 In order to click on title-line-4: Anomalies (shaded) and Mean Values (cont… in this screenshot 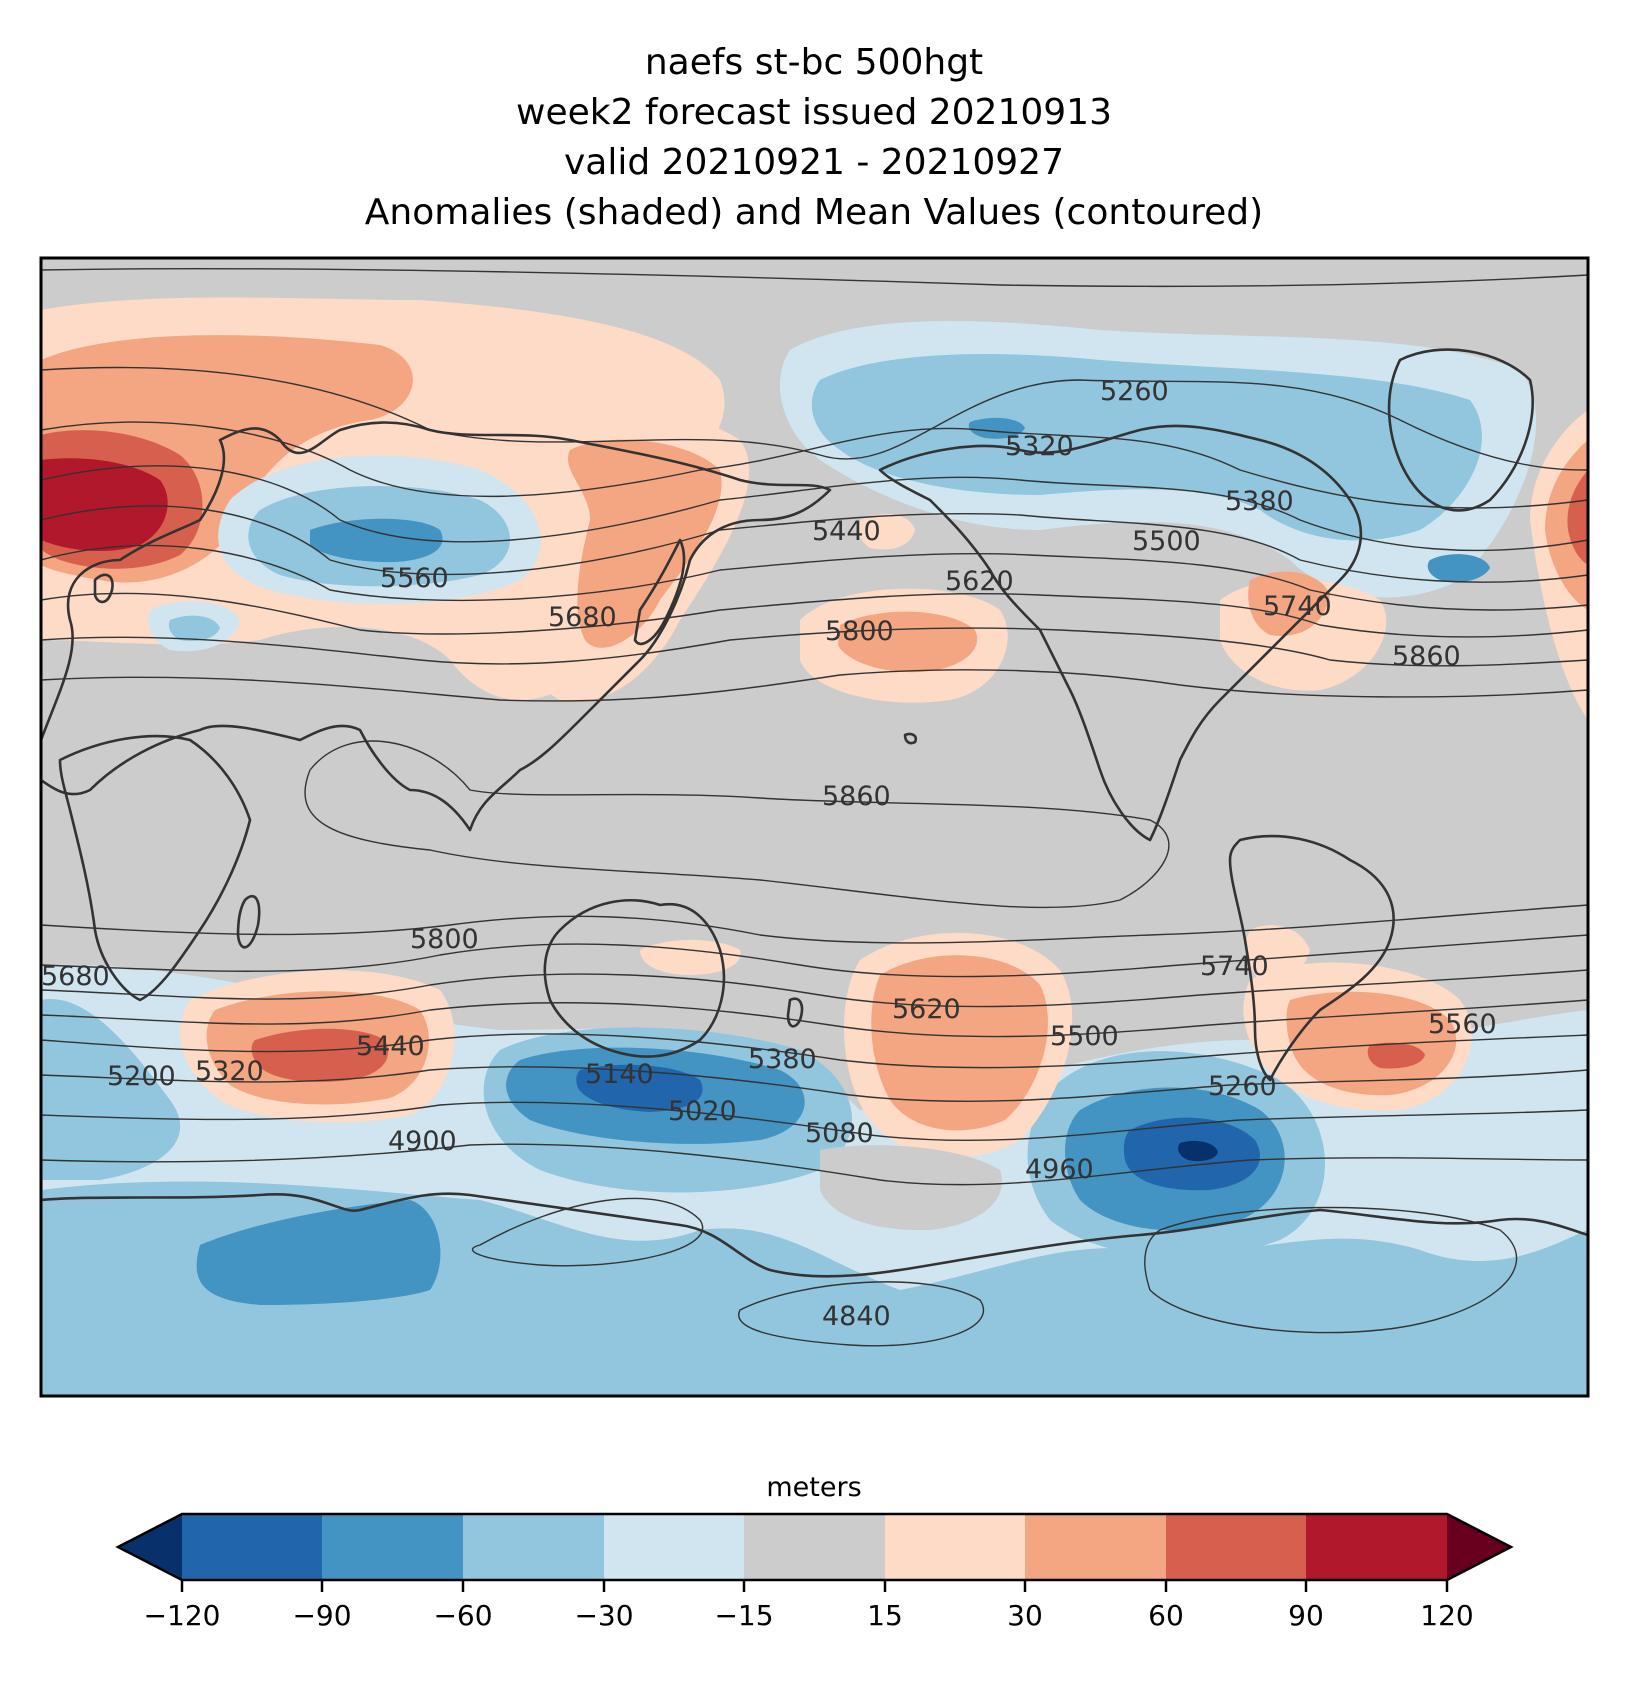, I will do `click(814, 212)`.